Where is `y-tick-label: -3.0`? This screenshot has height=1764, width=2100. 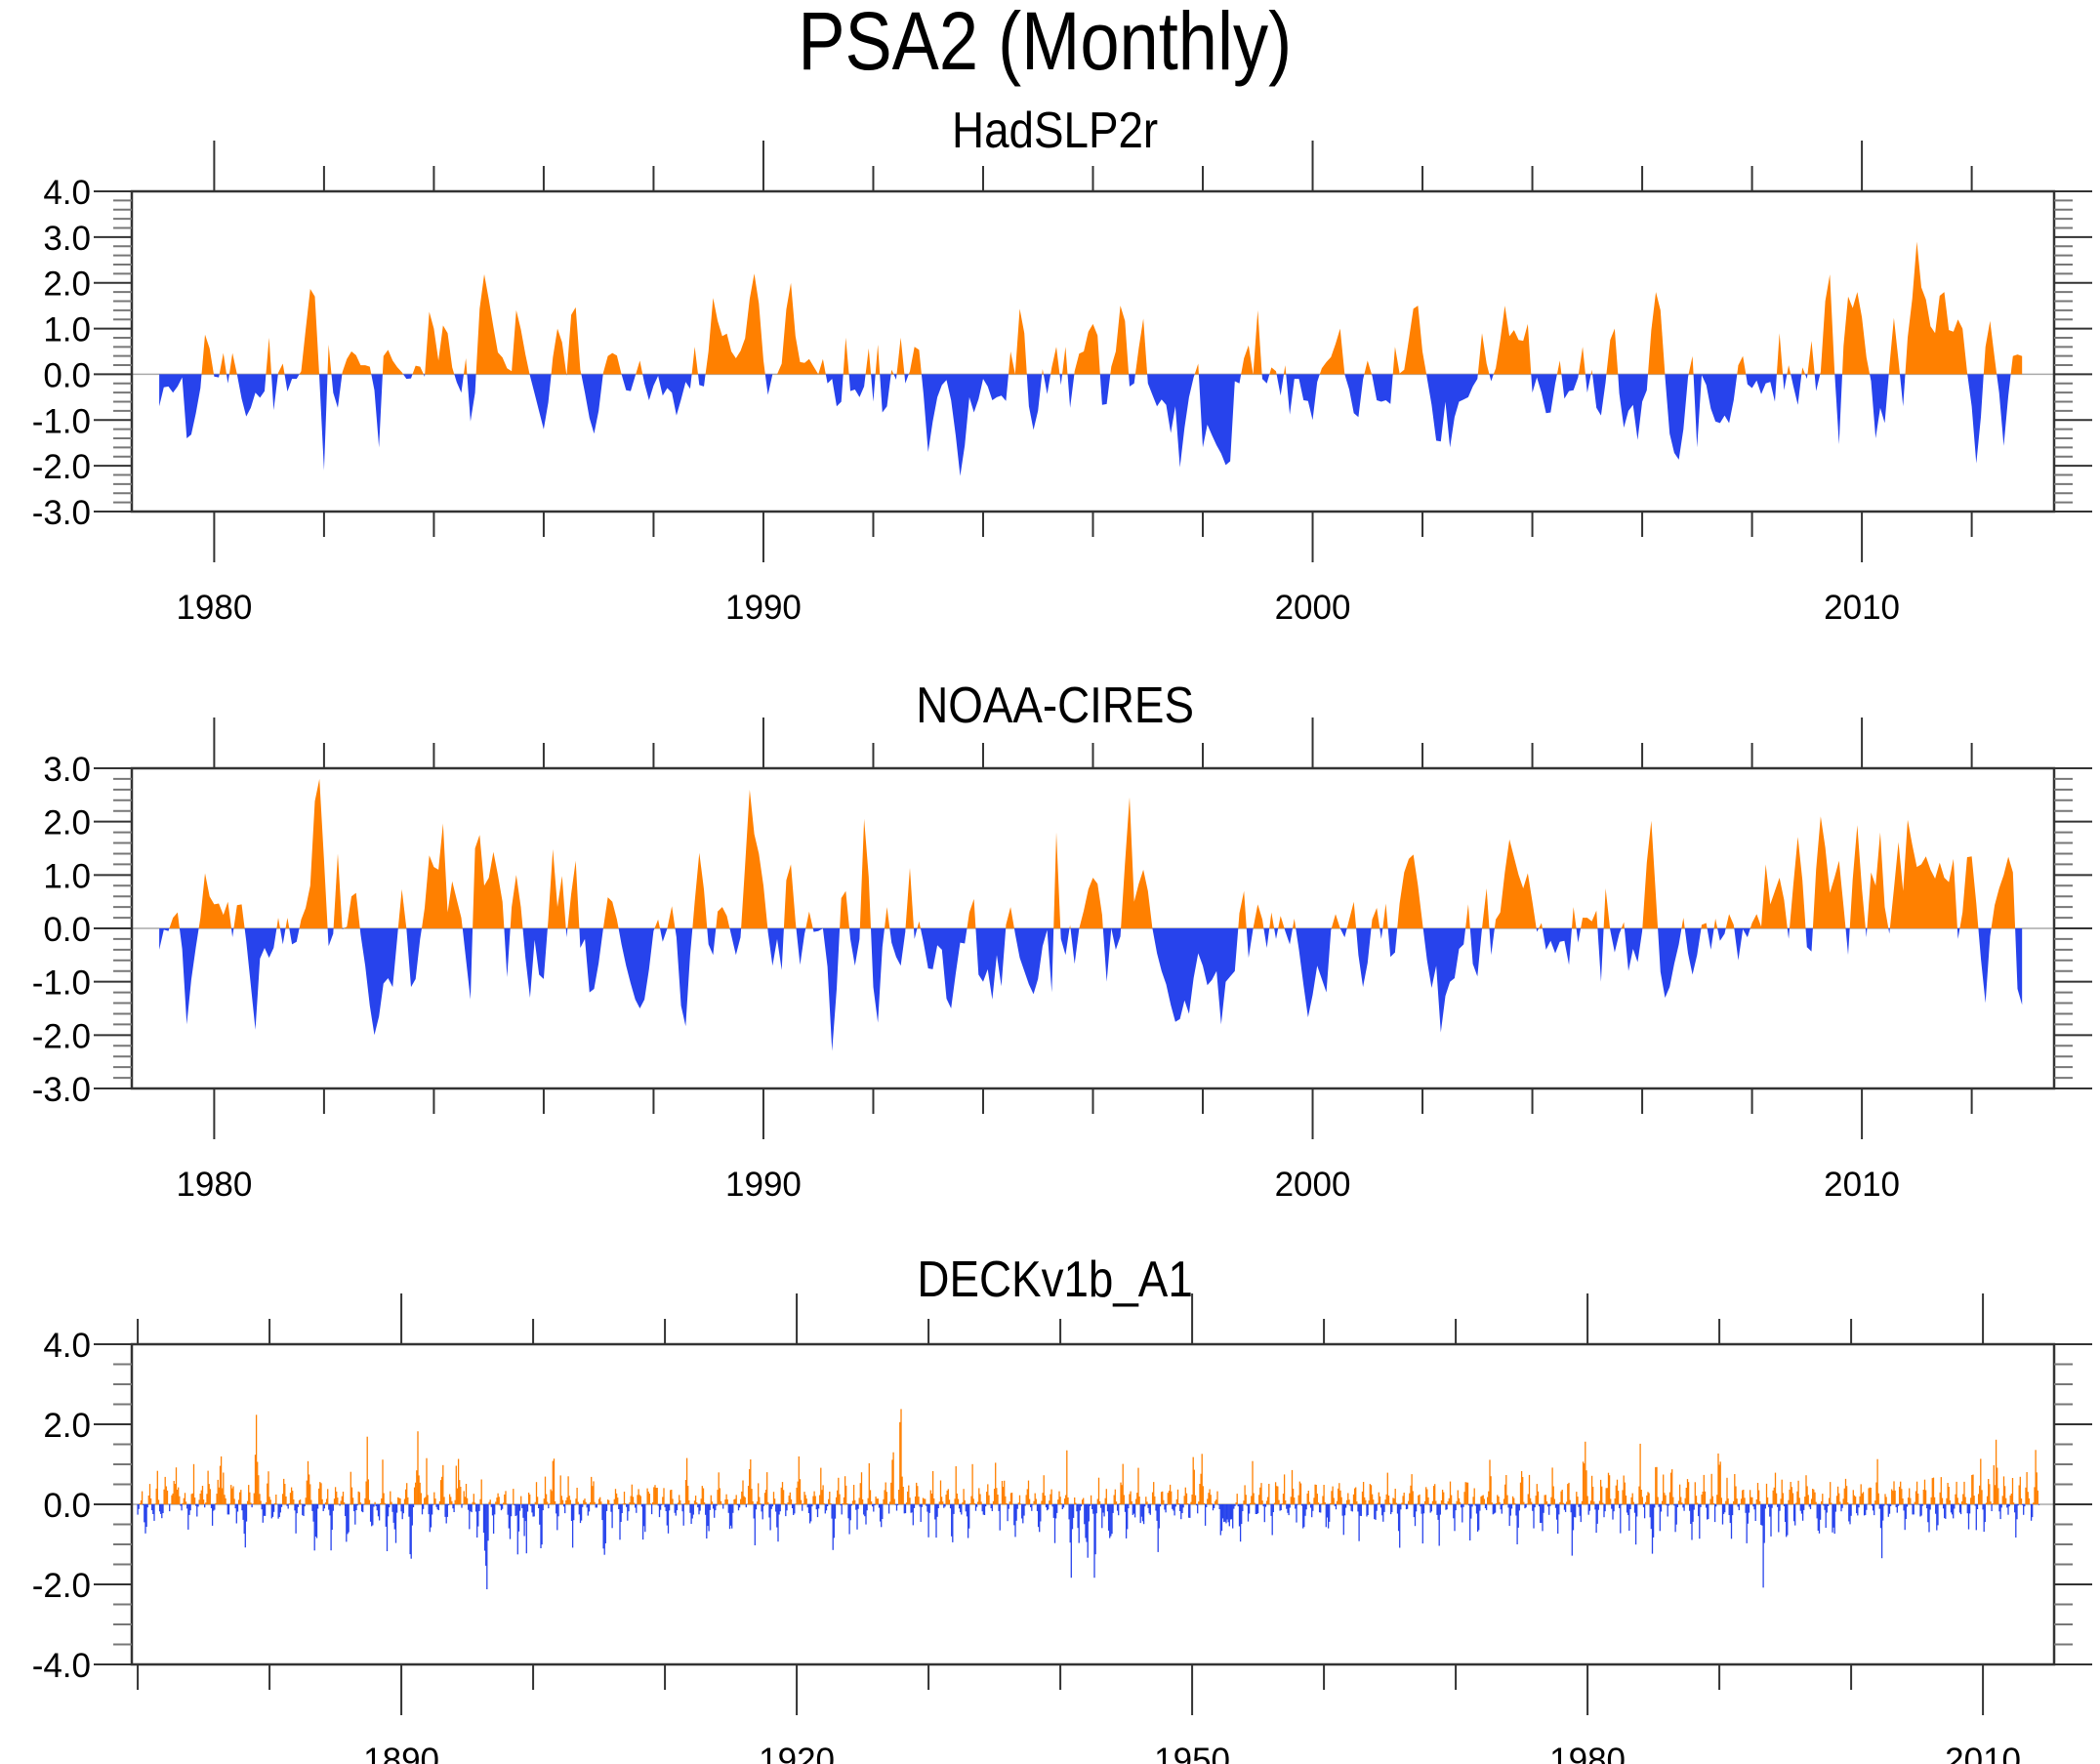
y-tick-label: -3.0 is located at coordinates (61, 513).